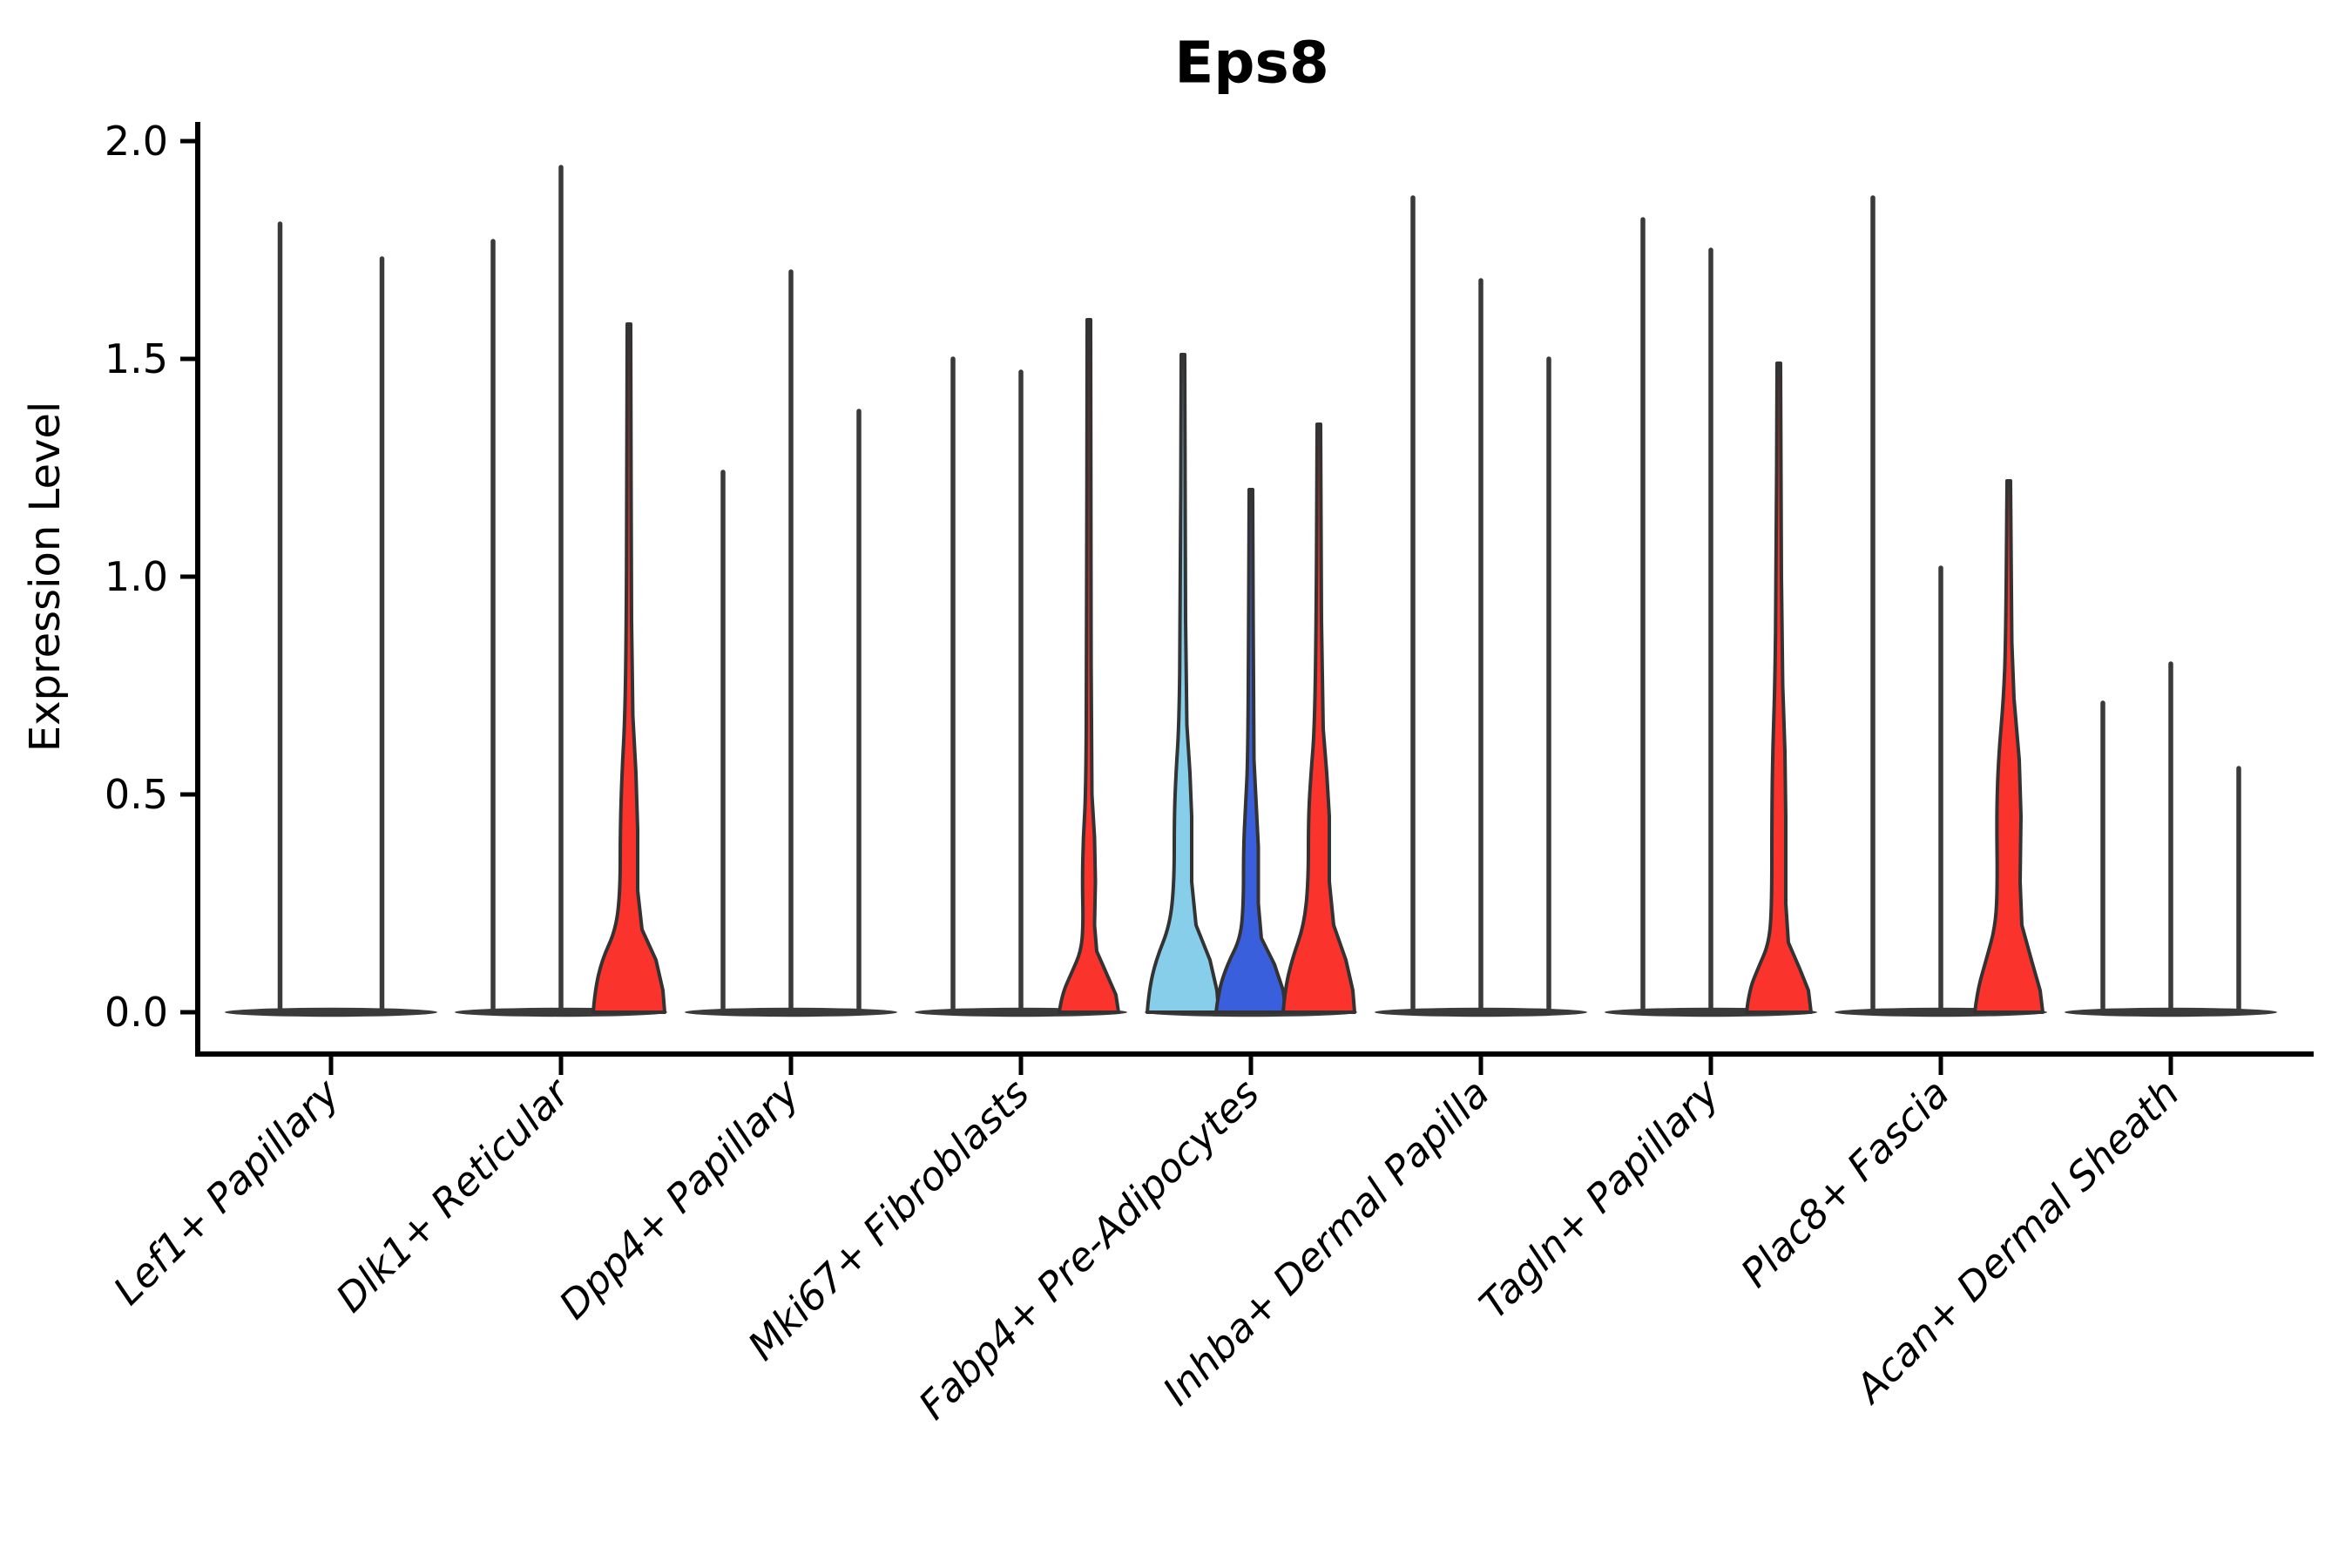 The height and width of the screenshot is (1568, 2352). I want to click on y-tick-label: 0.0, so click(136, 1013).